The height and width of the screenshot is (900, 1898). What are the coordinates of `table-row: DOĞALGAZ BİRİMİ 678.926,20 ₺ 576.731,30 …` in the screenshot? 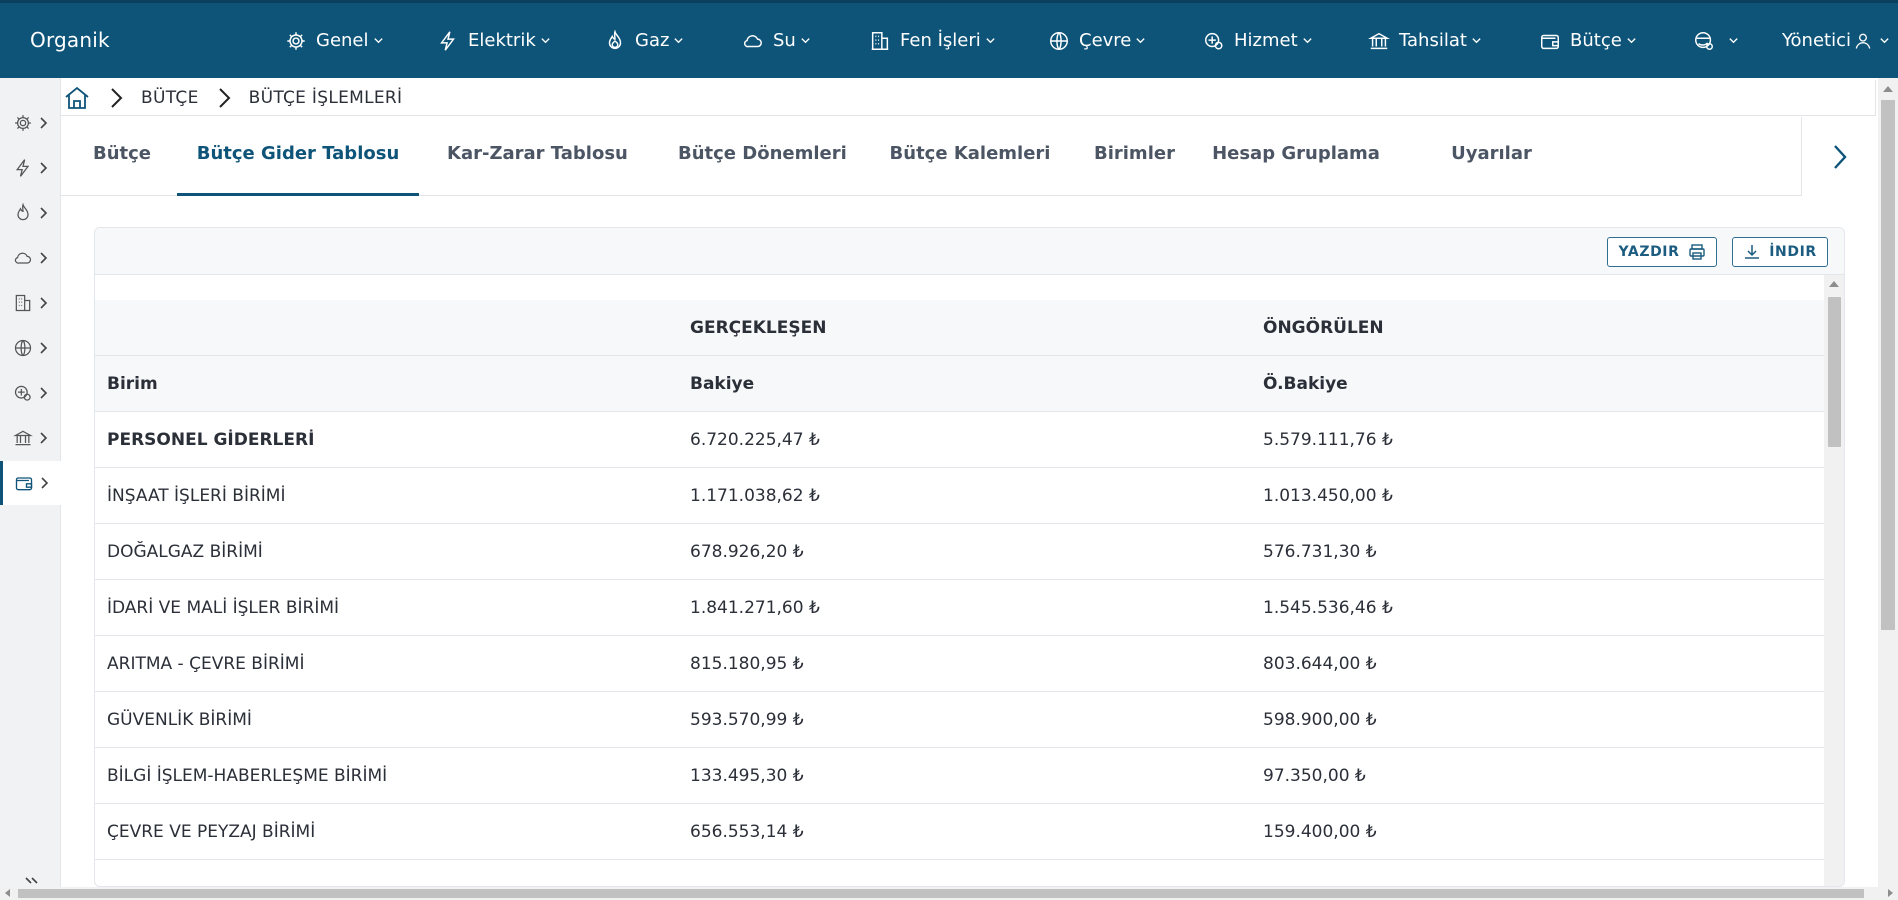 It's located at (959, 552).